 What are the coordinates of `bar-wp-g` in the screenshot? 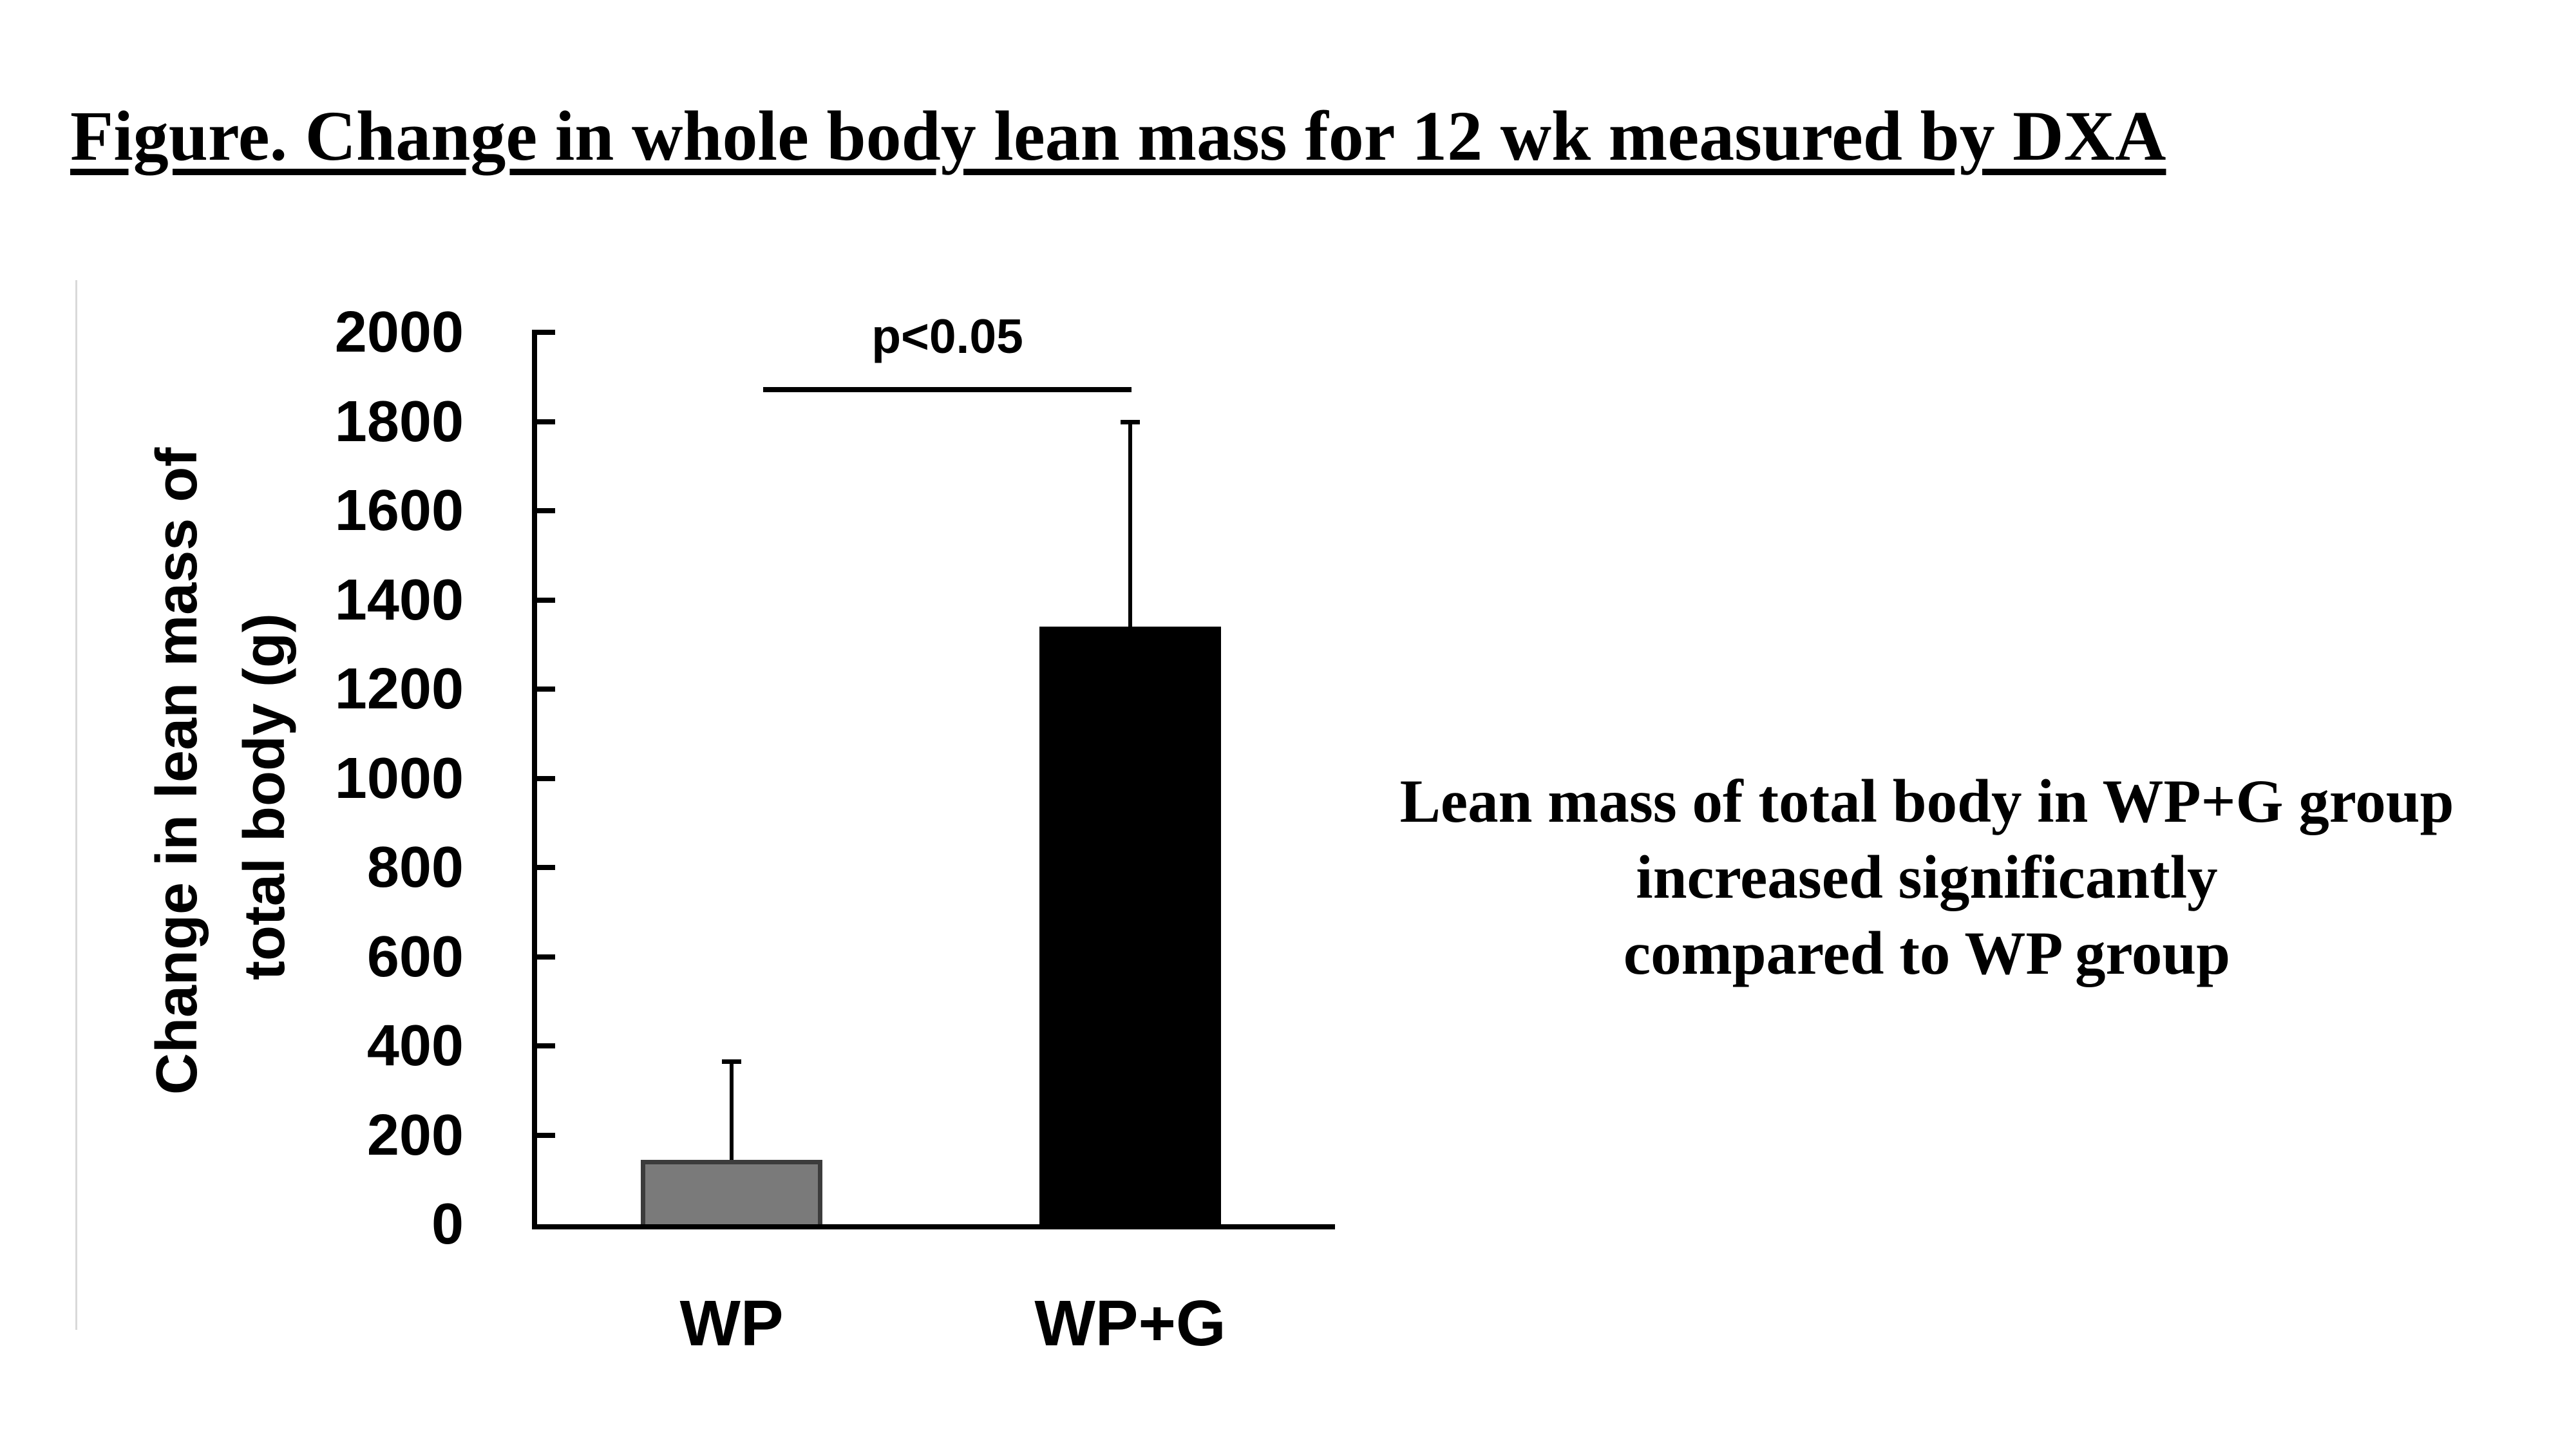 It's located at (1130, 925).